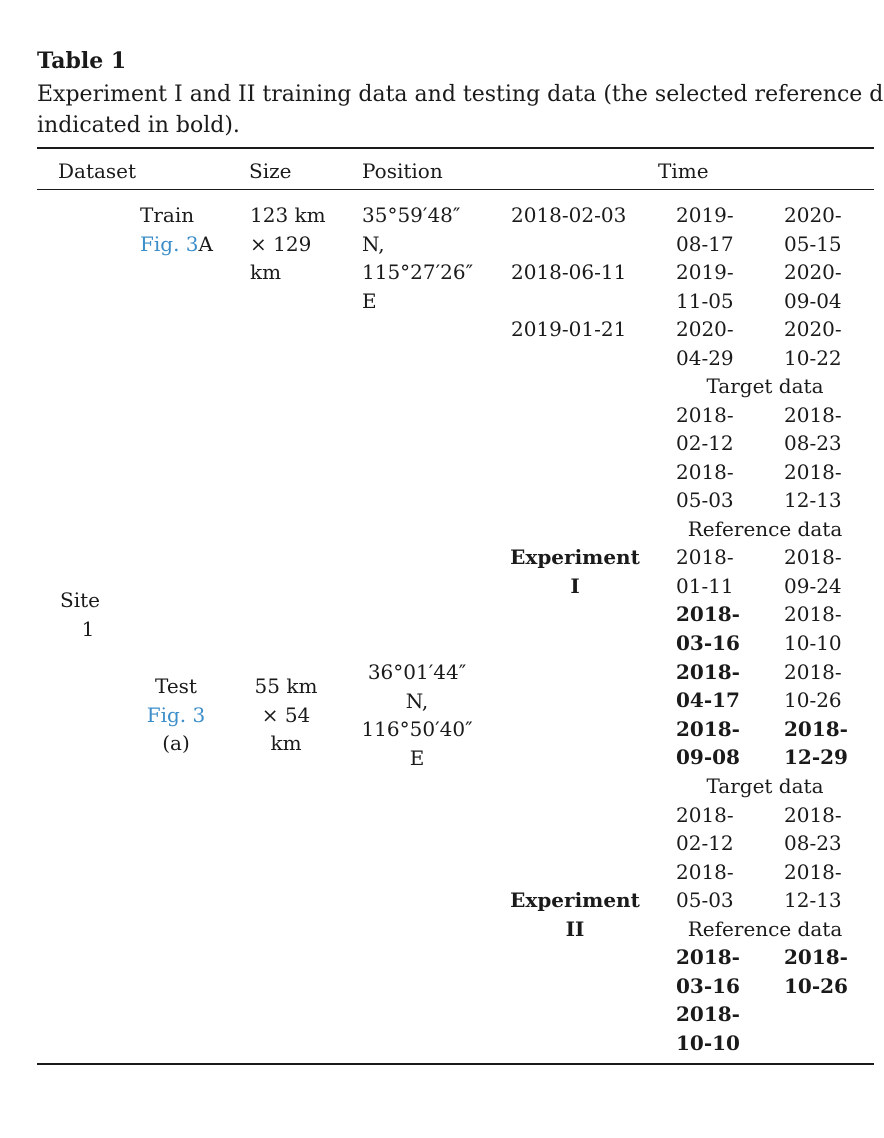  Describe the element at coordinates (765, 386) in the screenshot. I see `train-target-label: Target data` at that location.